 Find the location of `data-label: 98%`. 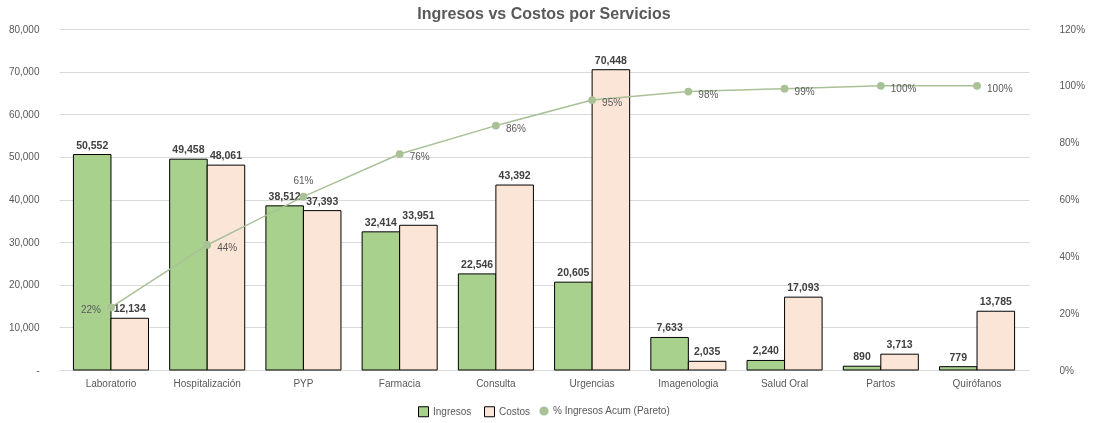

data-label: 98% is located at coordinates (708, 94).